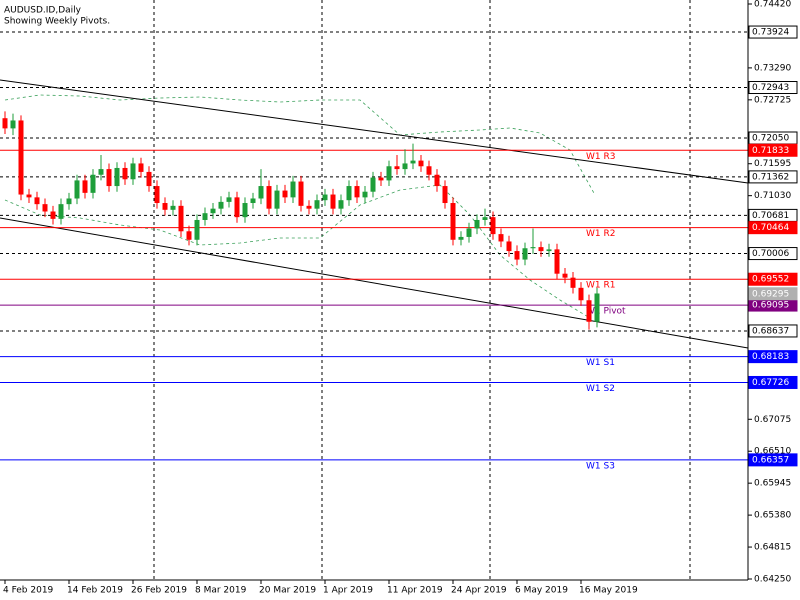 The image size is (800, 600). What do you see at coordinates (772, 452) in the screenshot?
I see `y-tick-label: 0.66510` at bounding box center [772, 452].